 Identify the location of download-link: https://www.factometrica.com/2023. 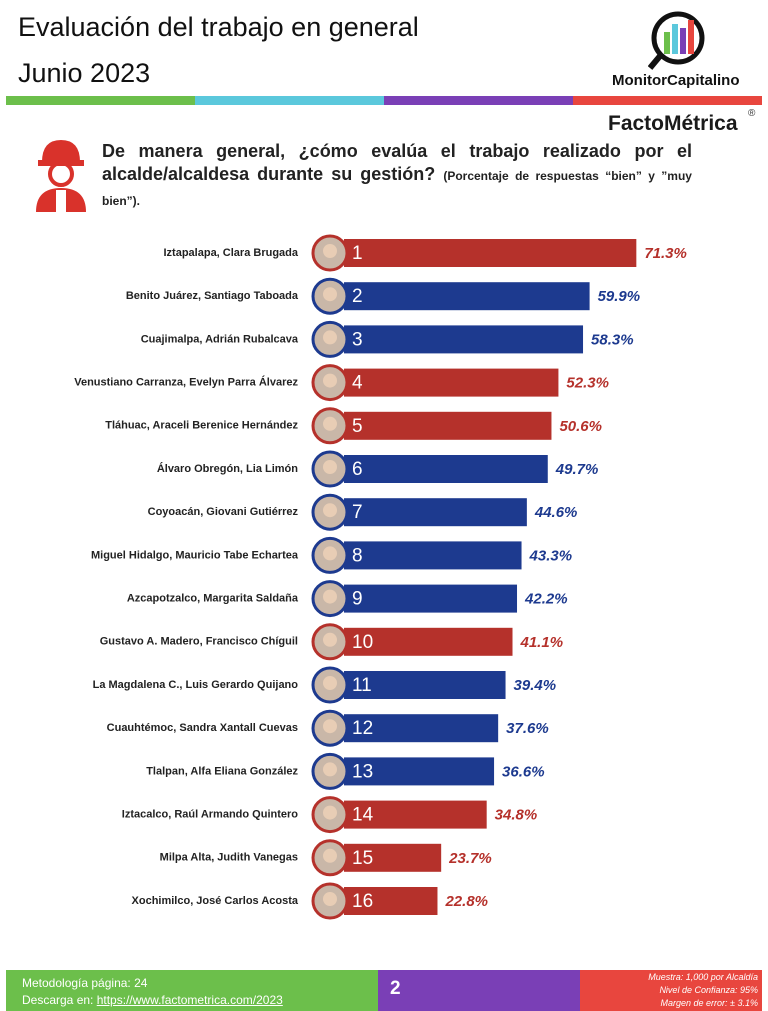
(189, 1000).